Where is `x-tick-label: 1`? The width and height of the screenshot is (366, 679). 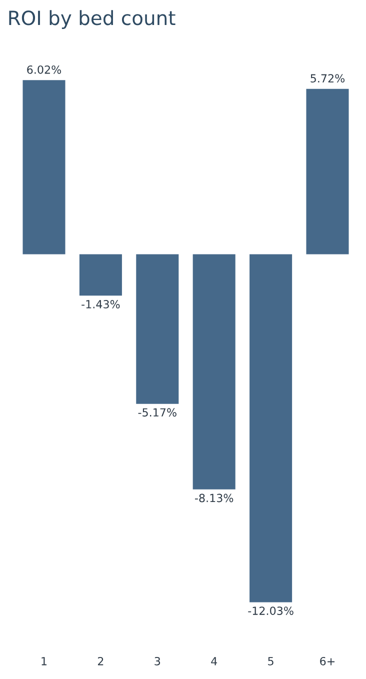
x-tick-label: 1 is located at coordinates (44, 661).